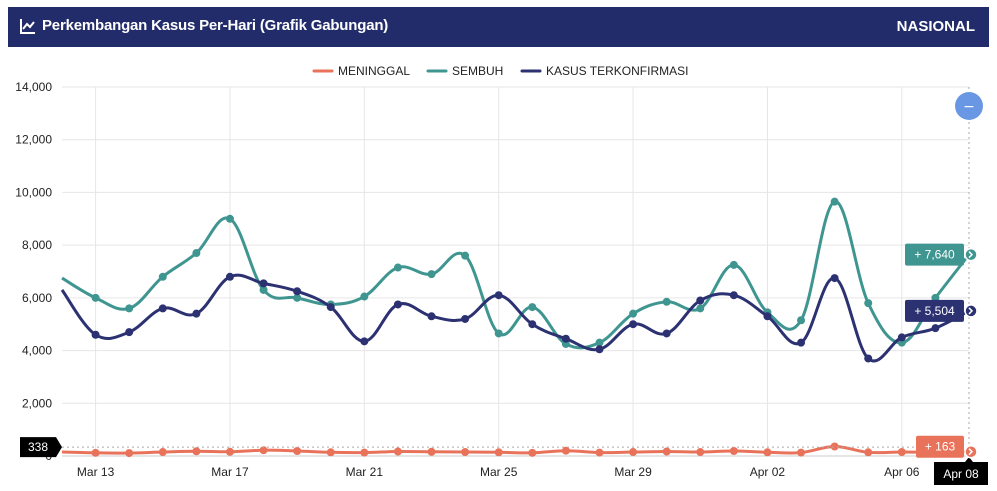 The image size is (997, 491). Describe the element at coordinates (604, 71) in the screenshot. I see `legend-item-kasus: KASUS TERKONFIRMASI` at that location.